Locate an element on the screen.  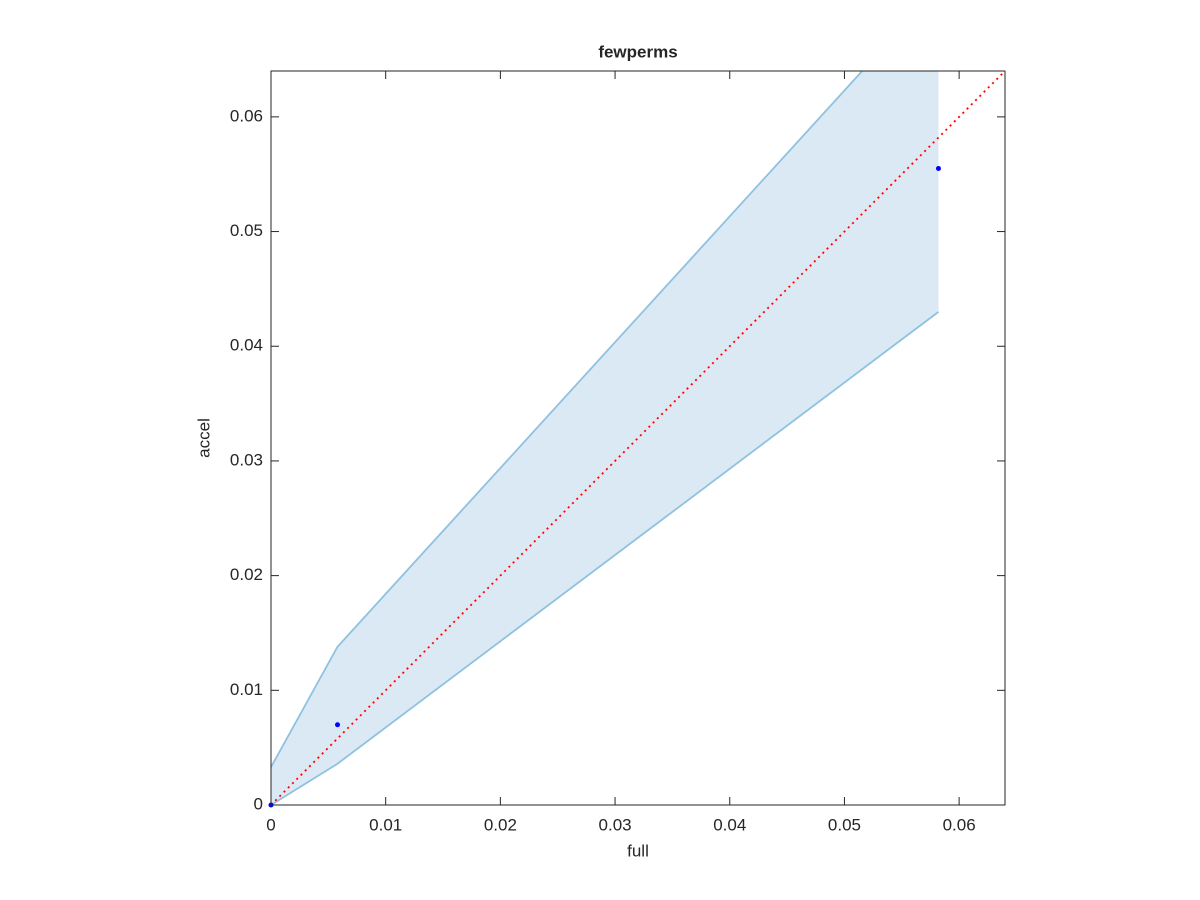
y-tick-label: 0.02 is located at coordinates (246, 574).